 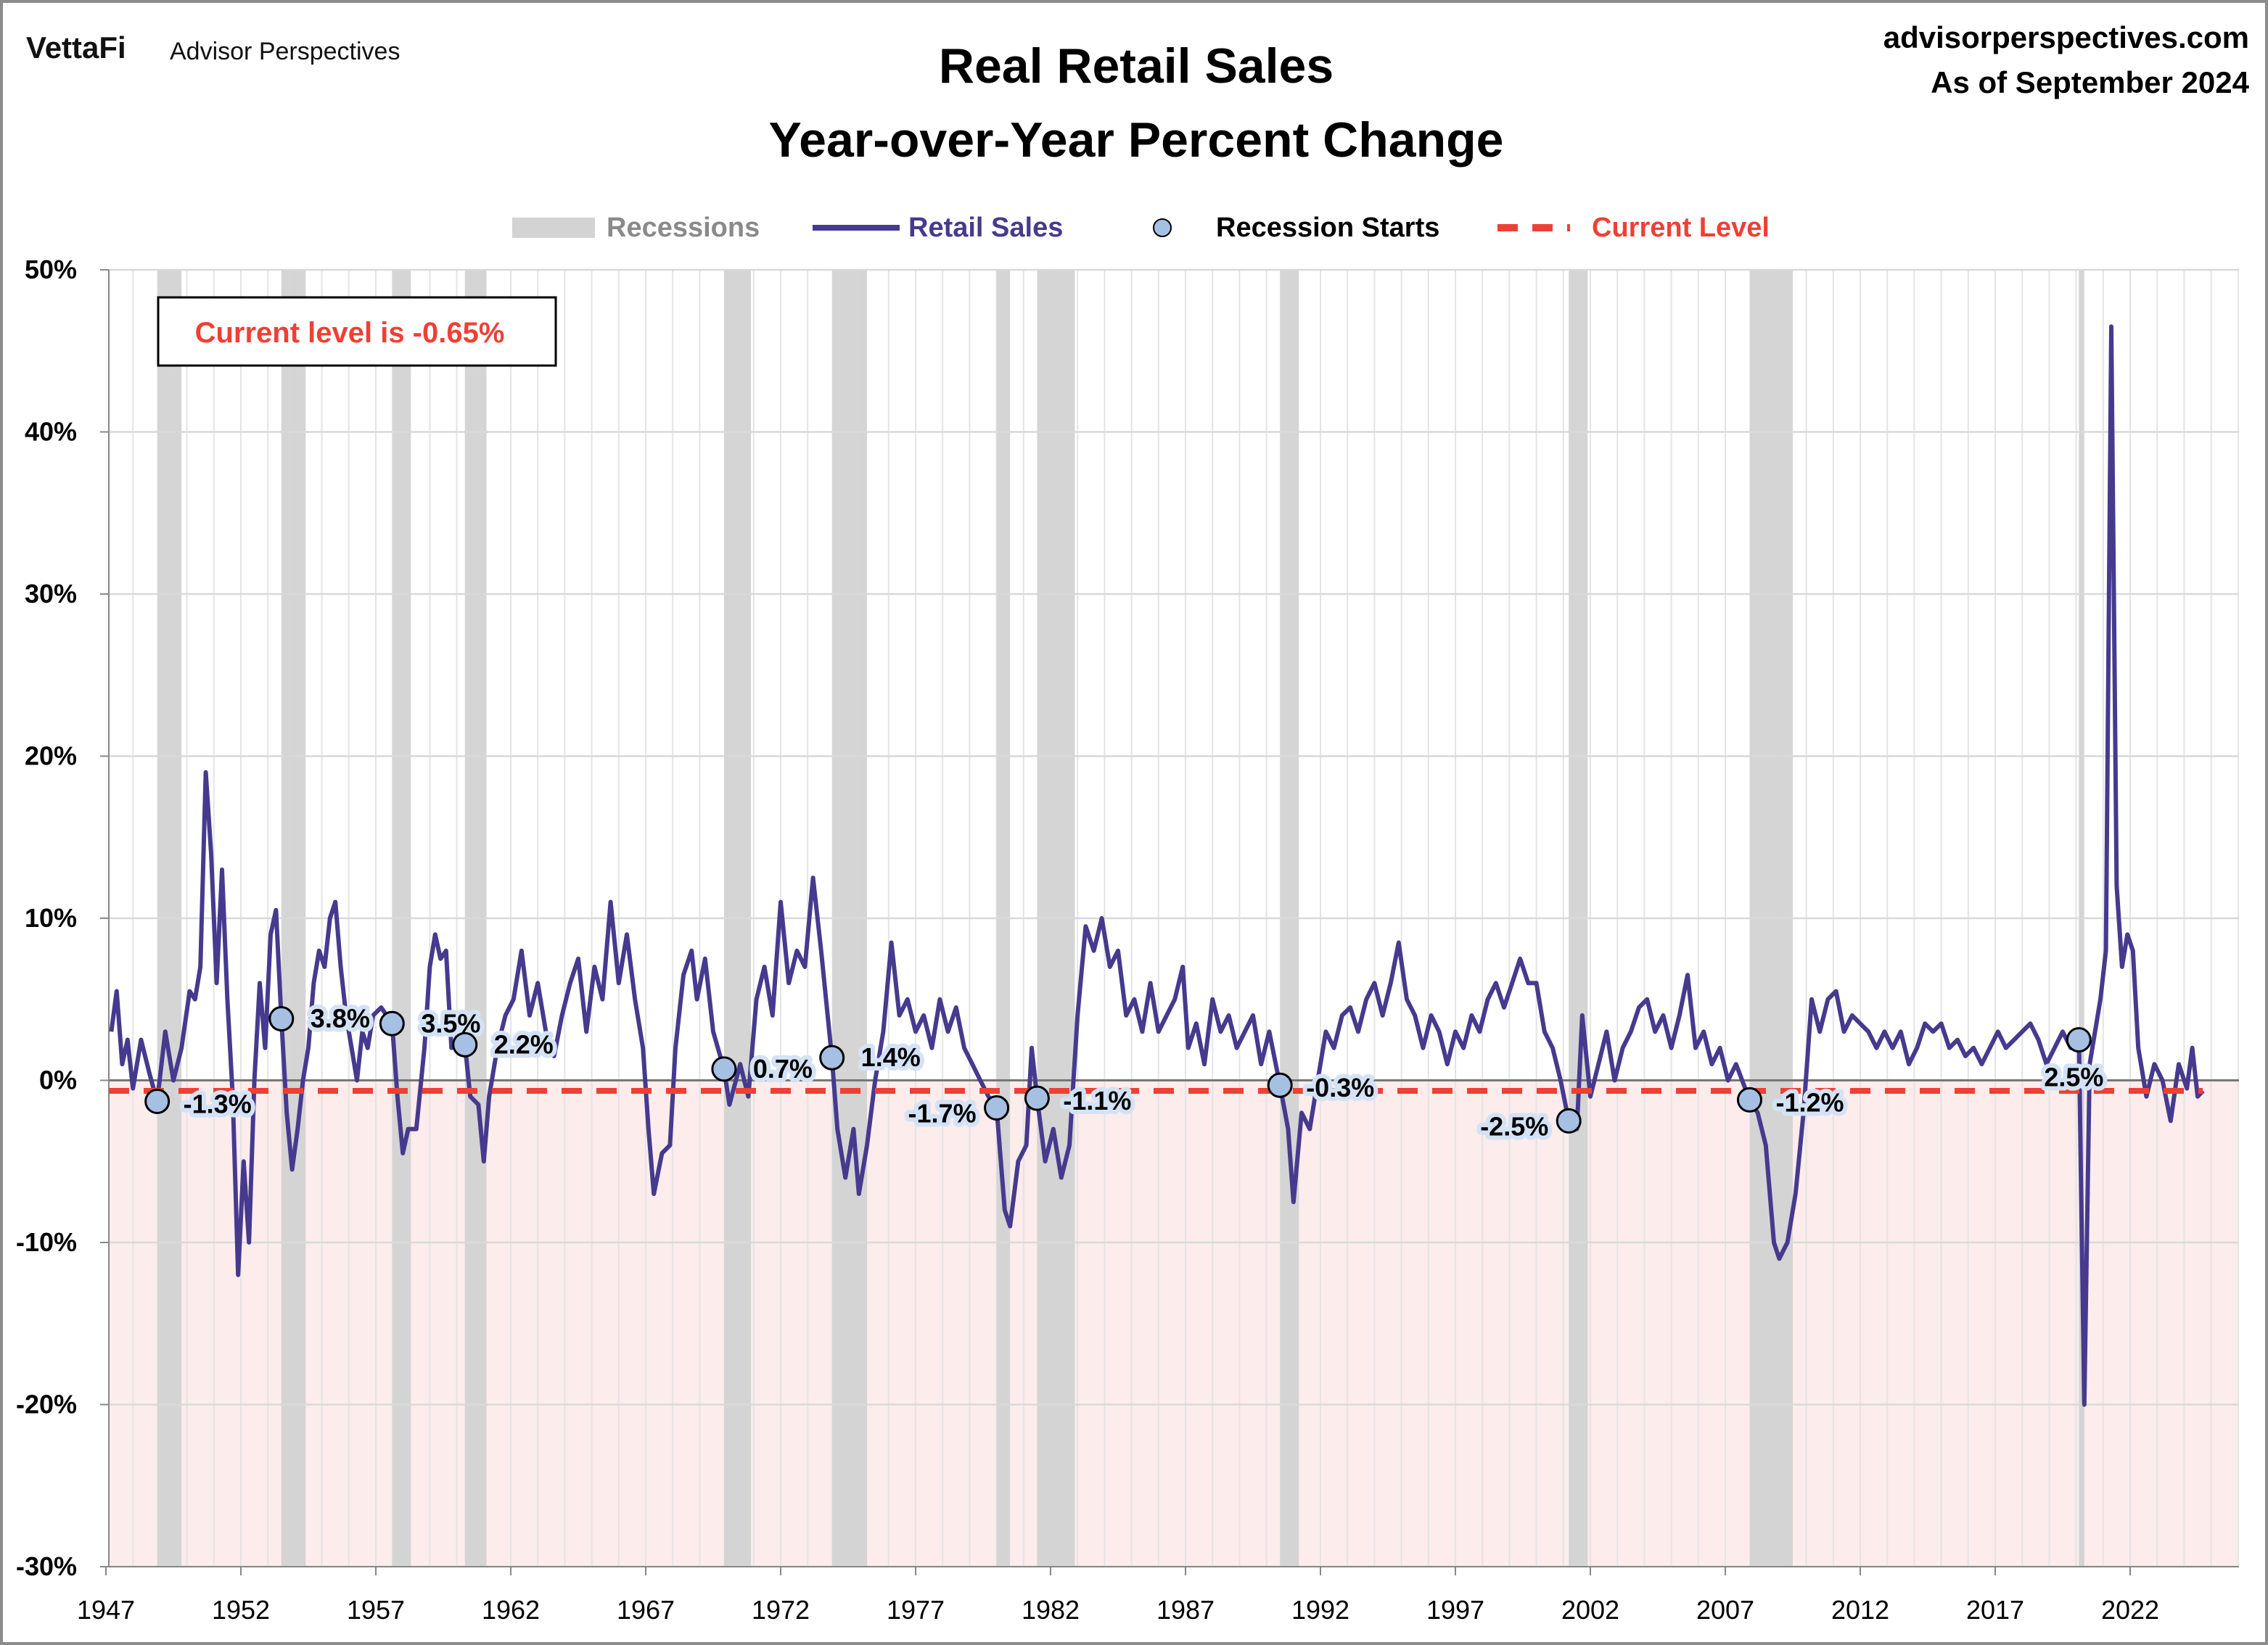 I want to click on current-level-callout: Current level is -0.65%, so click(x=357, y=331).